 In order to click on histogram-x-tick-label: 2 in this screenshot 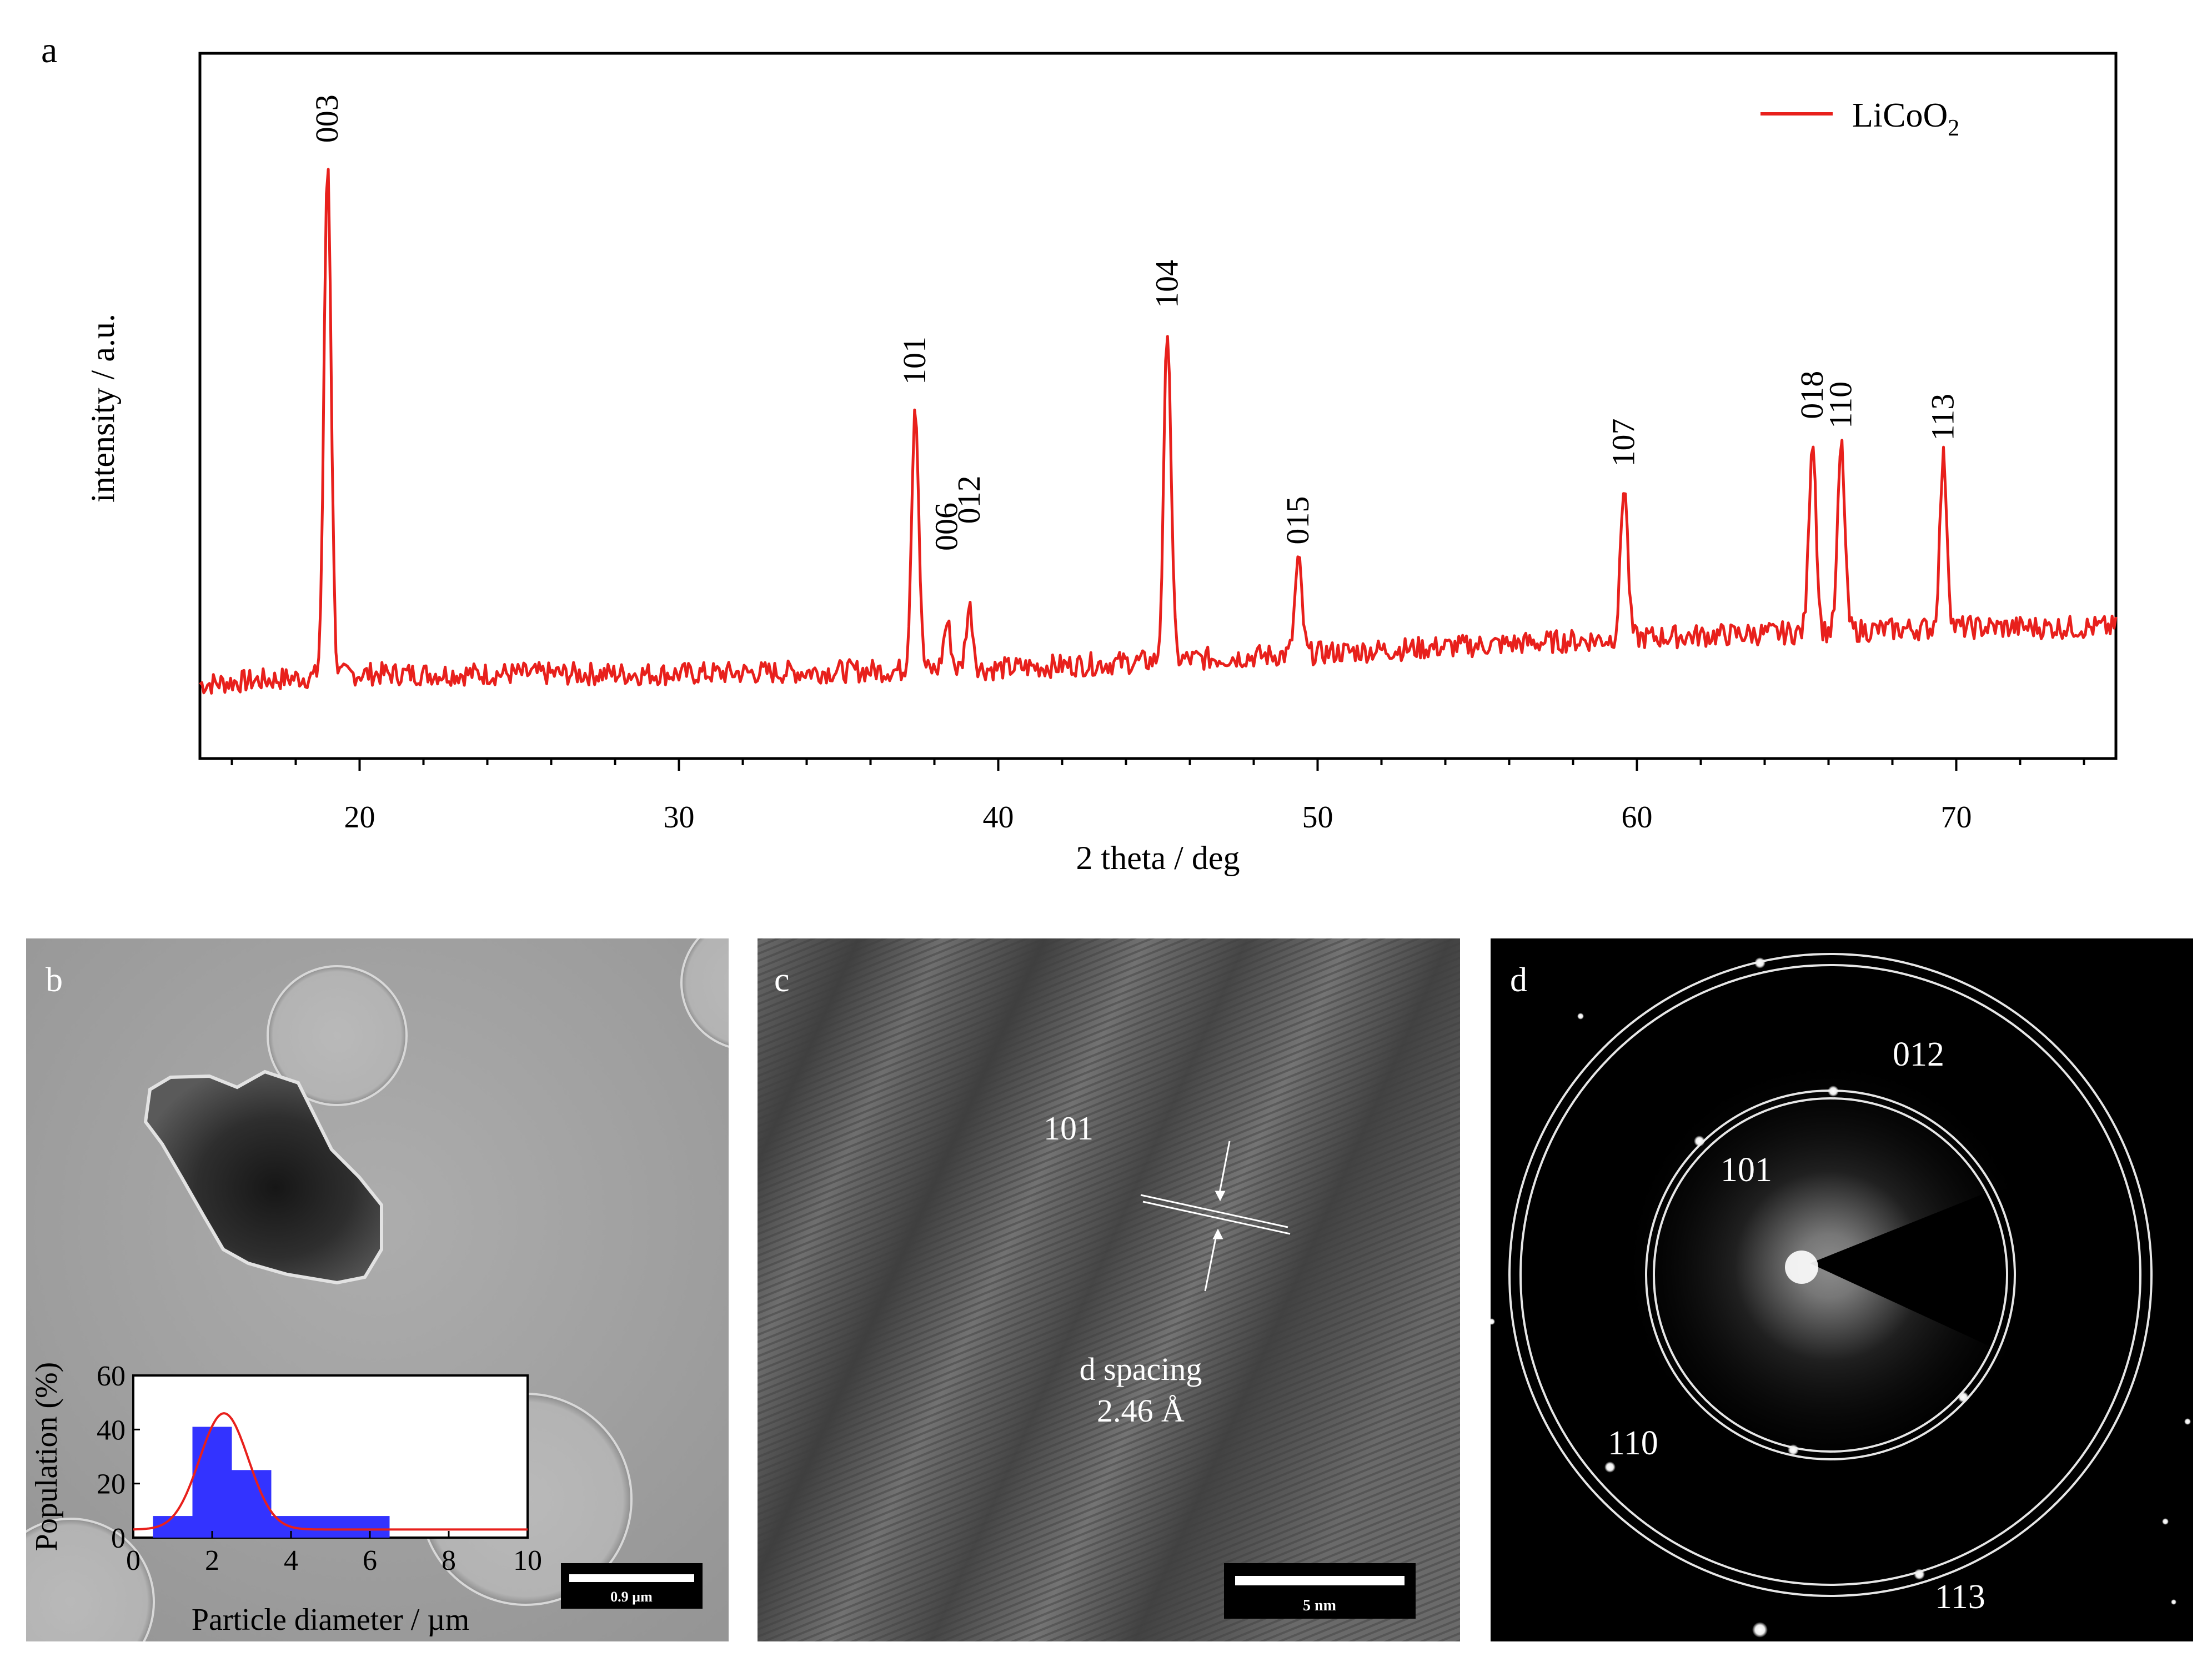, I will do `click(212, 1560)`.